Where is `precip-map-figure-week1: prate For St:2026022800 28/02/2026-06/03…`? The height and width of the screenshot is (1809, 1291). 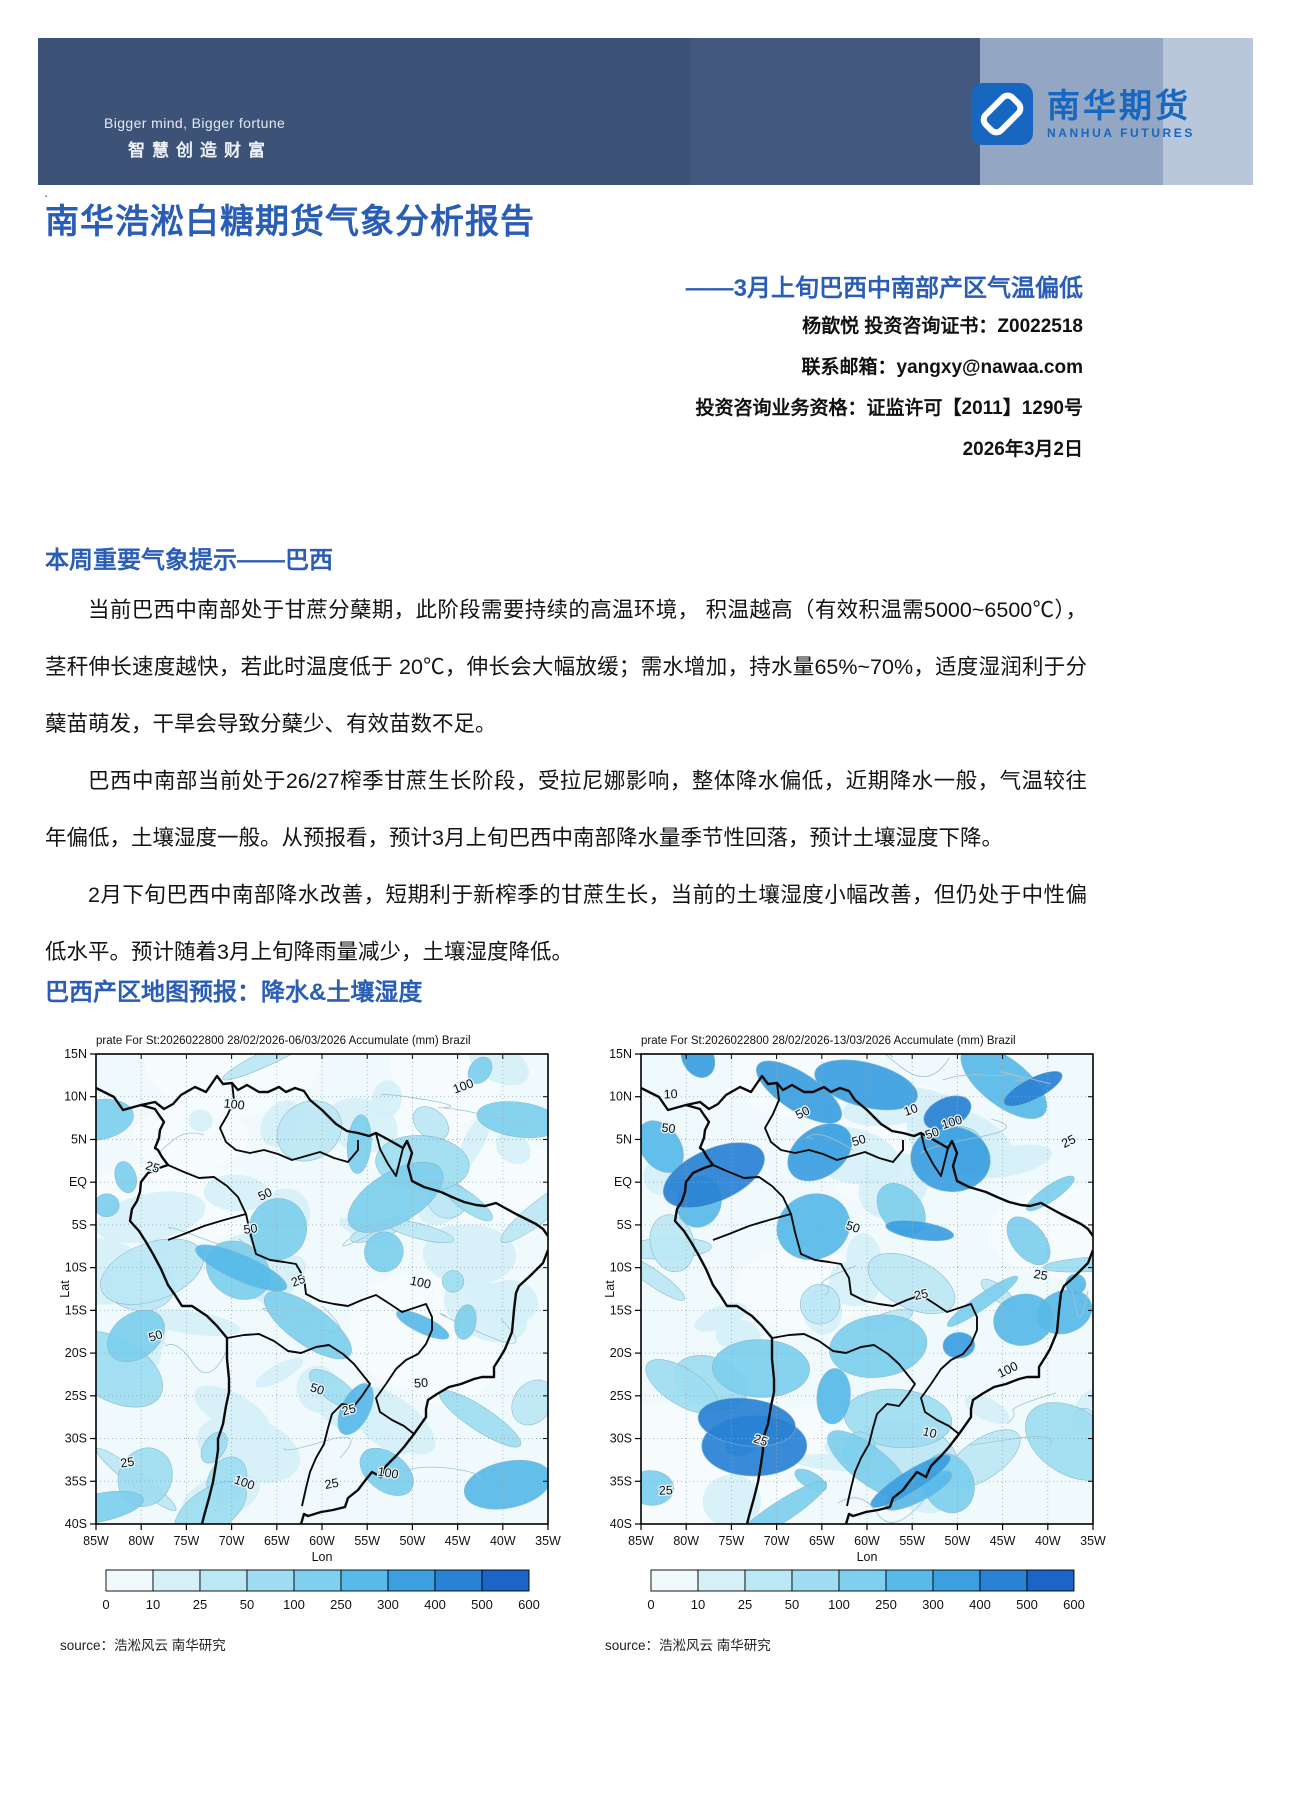 precip-map-figure-week1: prate For St:2026022800 28/02/2026-06/03… is located at coordinates (323, 1341).